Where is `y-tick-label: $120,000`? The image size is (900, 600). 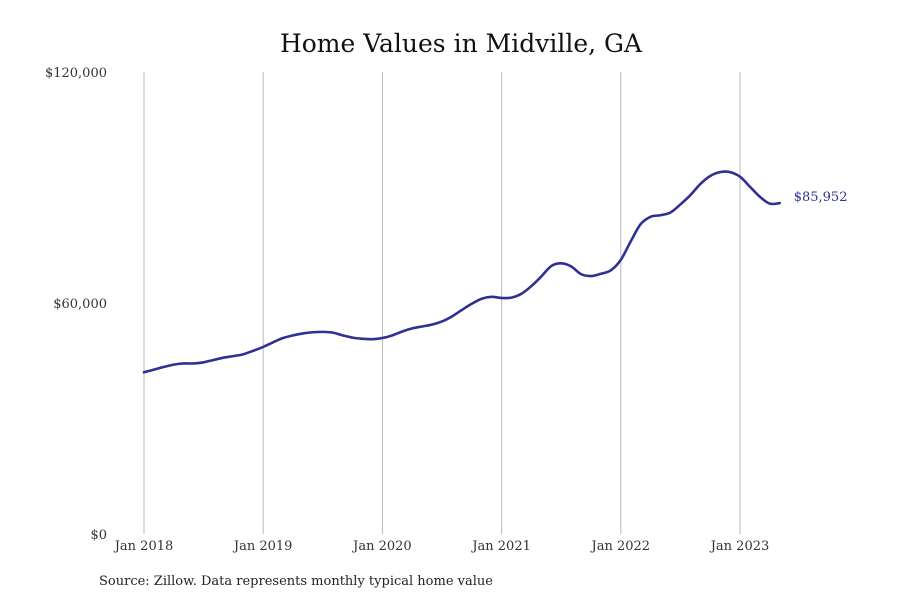 y-tick-label: $120,000 is located at coordinates (76, 73).